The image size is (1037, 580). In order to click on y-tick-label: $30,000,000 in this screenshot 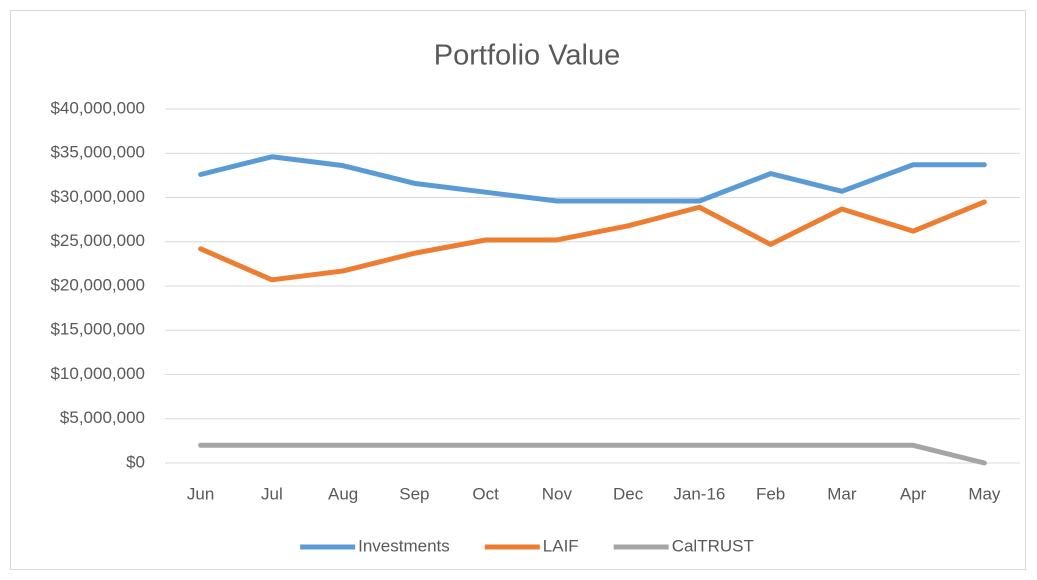, I will do `click(97, 196)`.